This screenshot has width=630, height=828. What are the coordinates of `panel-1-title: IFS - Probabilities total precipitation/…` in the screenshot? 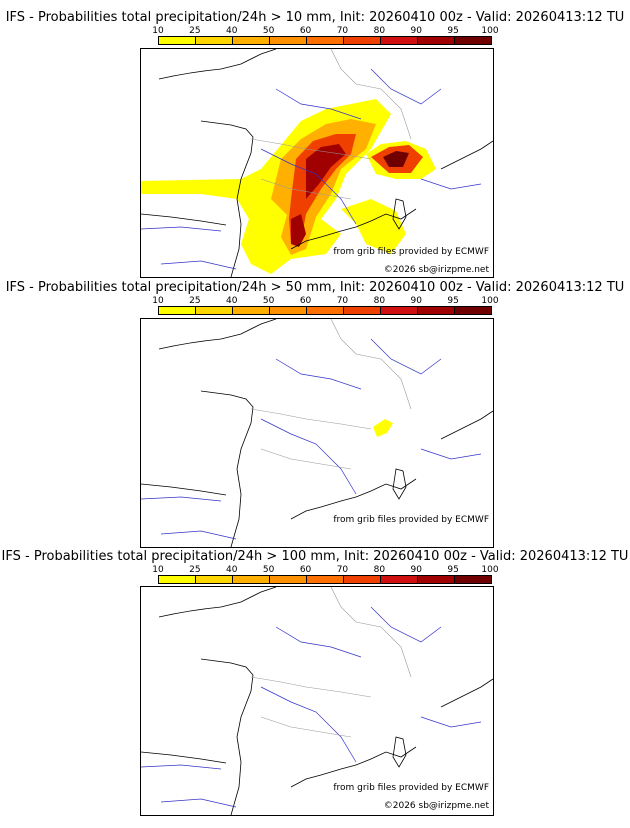 It's located at (315, 17).